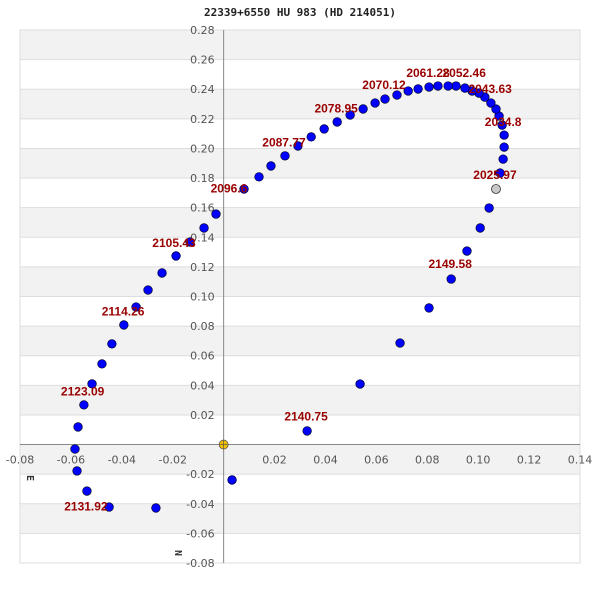  I want to click on x-tick-label: -0.04, so click(122, 460).